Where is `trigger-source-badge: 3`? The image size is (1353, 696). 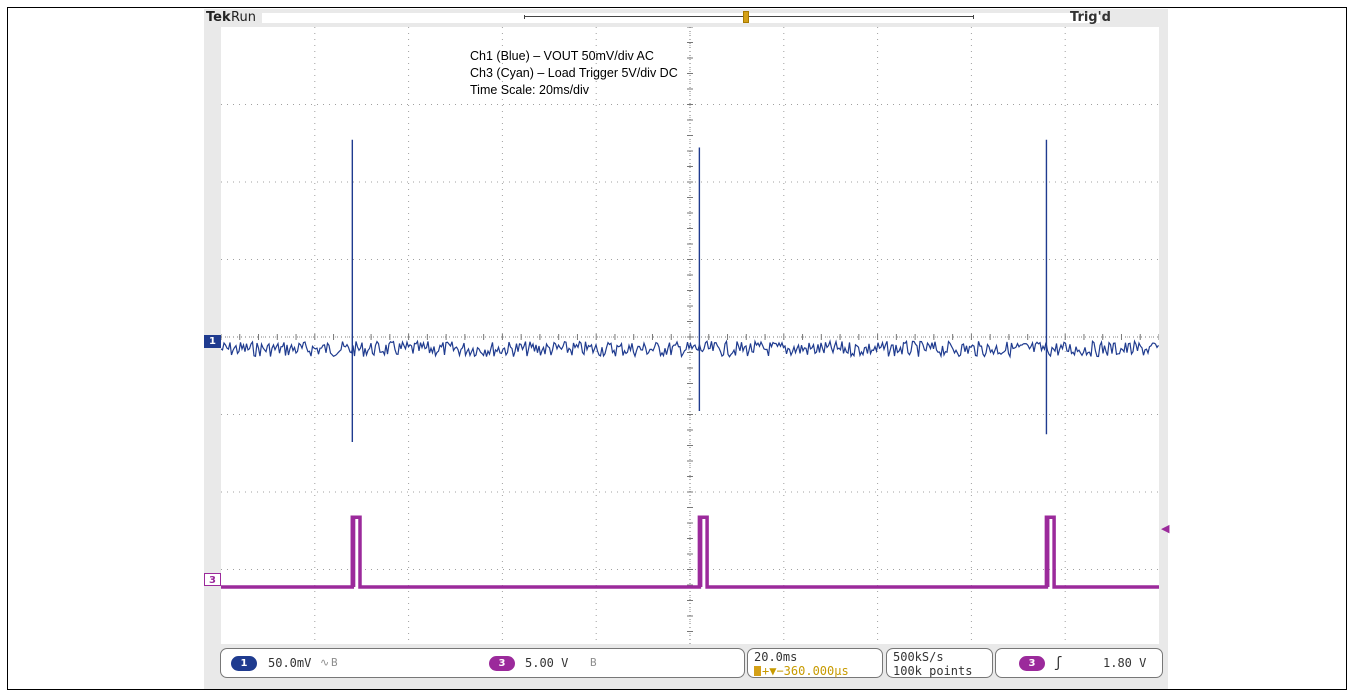
trigger-source-badge: 3 is located at coordinates (1032, 663).